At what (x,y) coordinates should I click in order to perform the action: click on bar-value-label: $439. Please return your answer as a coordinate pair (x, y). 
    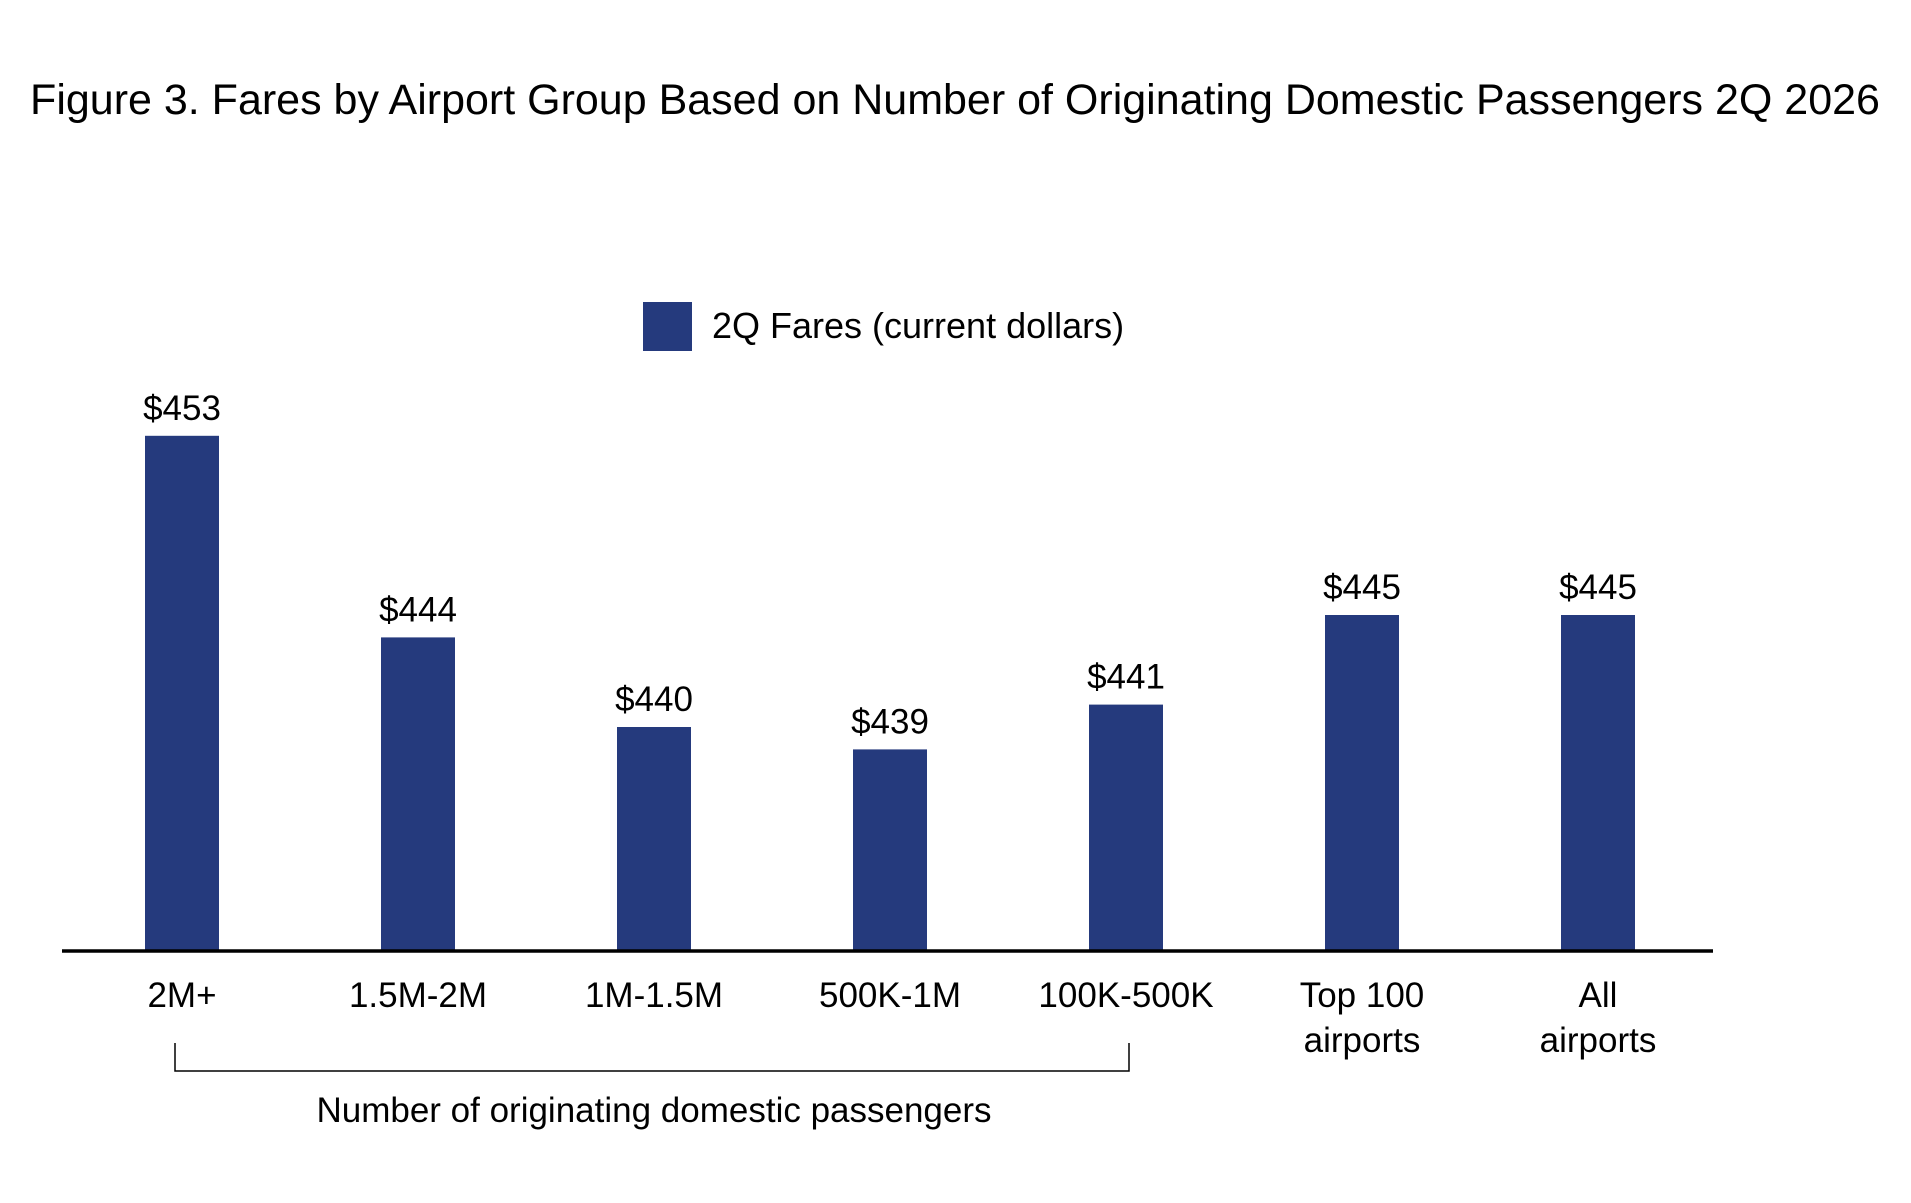
    Looking at the image, I should click on (890, 721).